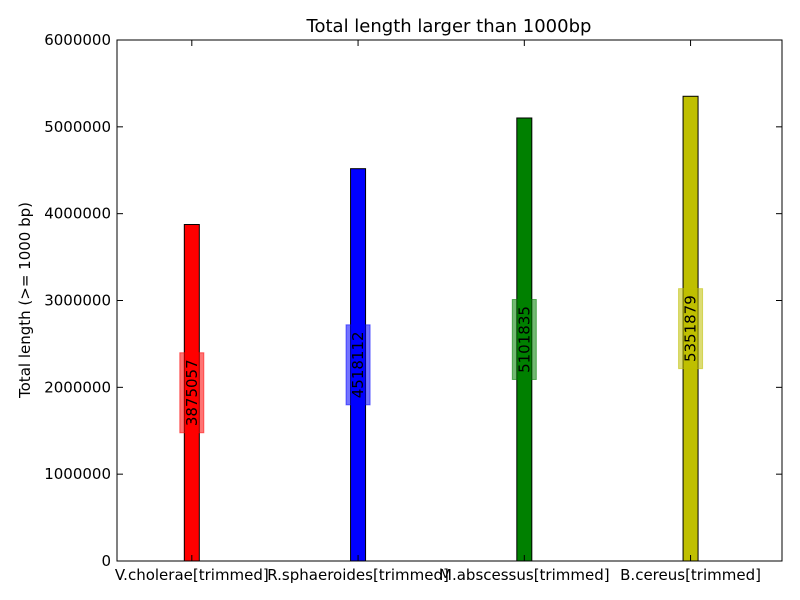  I want to click on x-tick-label: R.sphaeroides[trimmed], so click(358, 575).